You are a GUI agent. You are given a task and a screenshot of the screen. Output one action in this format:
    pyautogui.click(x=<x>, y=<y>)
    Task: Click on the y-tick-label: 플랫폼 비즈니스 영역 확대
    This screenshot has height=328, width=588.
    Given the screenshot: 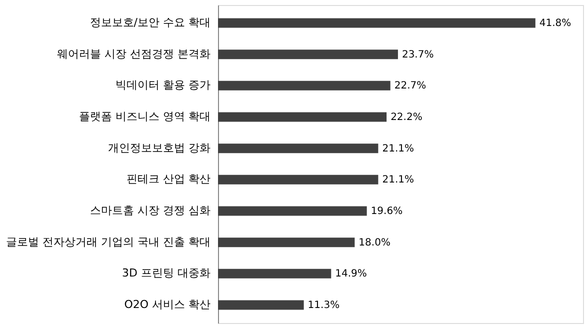 What is the action you would take?
    pyautogui.click(x=144, y=117)
    